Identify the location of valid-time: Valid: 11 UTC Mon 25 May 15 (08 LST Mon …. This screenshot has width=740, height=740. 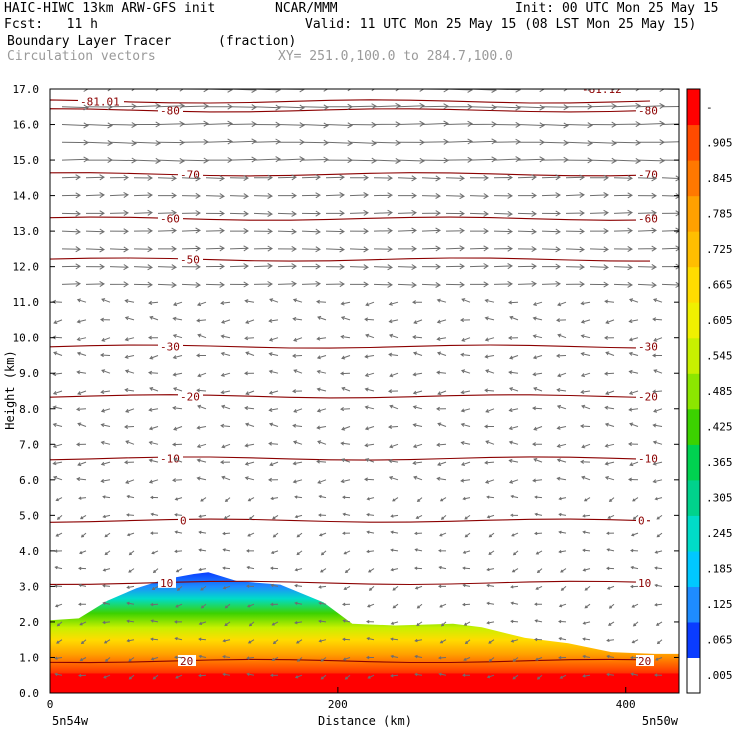
(501, 24).